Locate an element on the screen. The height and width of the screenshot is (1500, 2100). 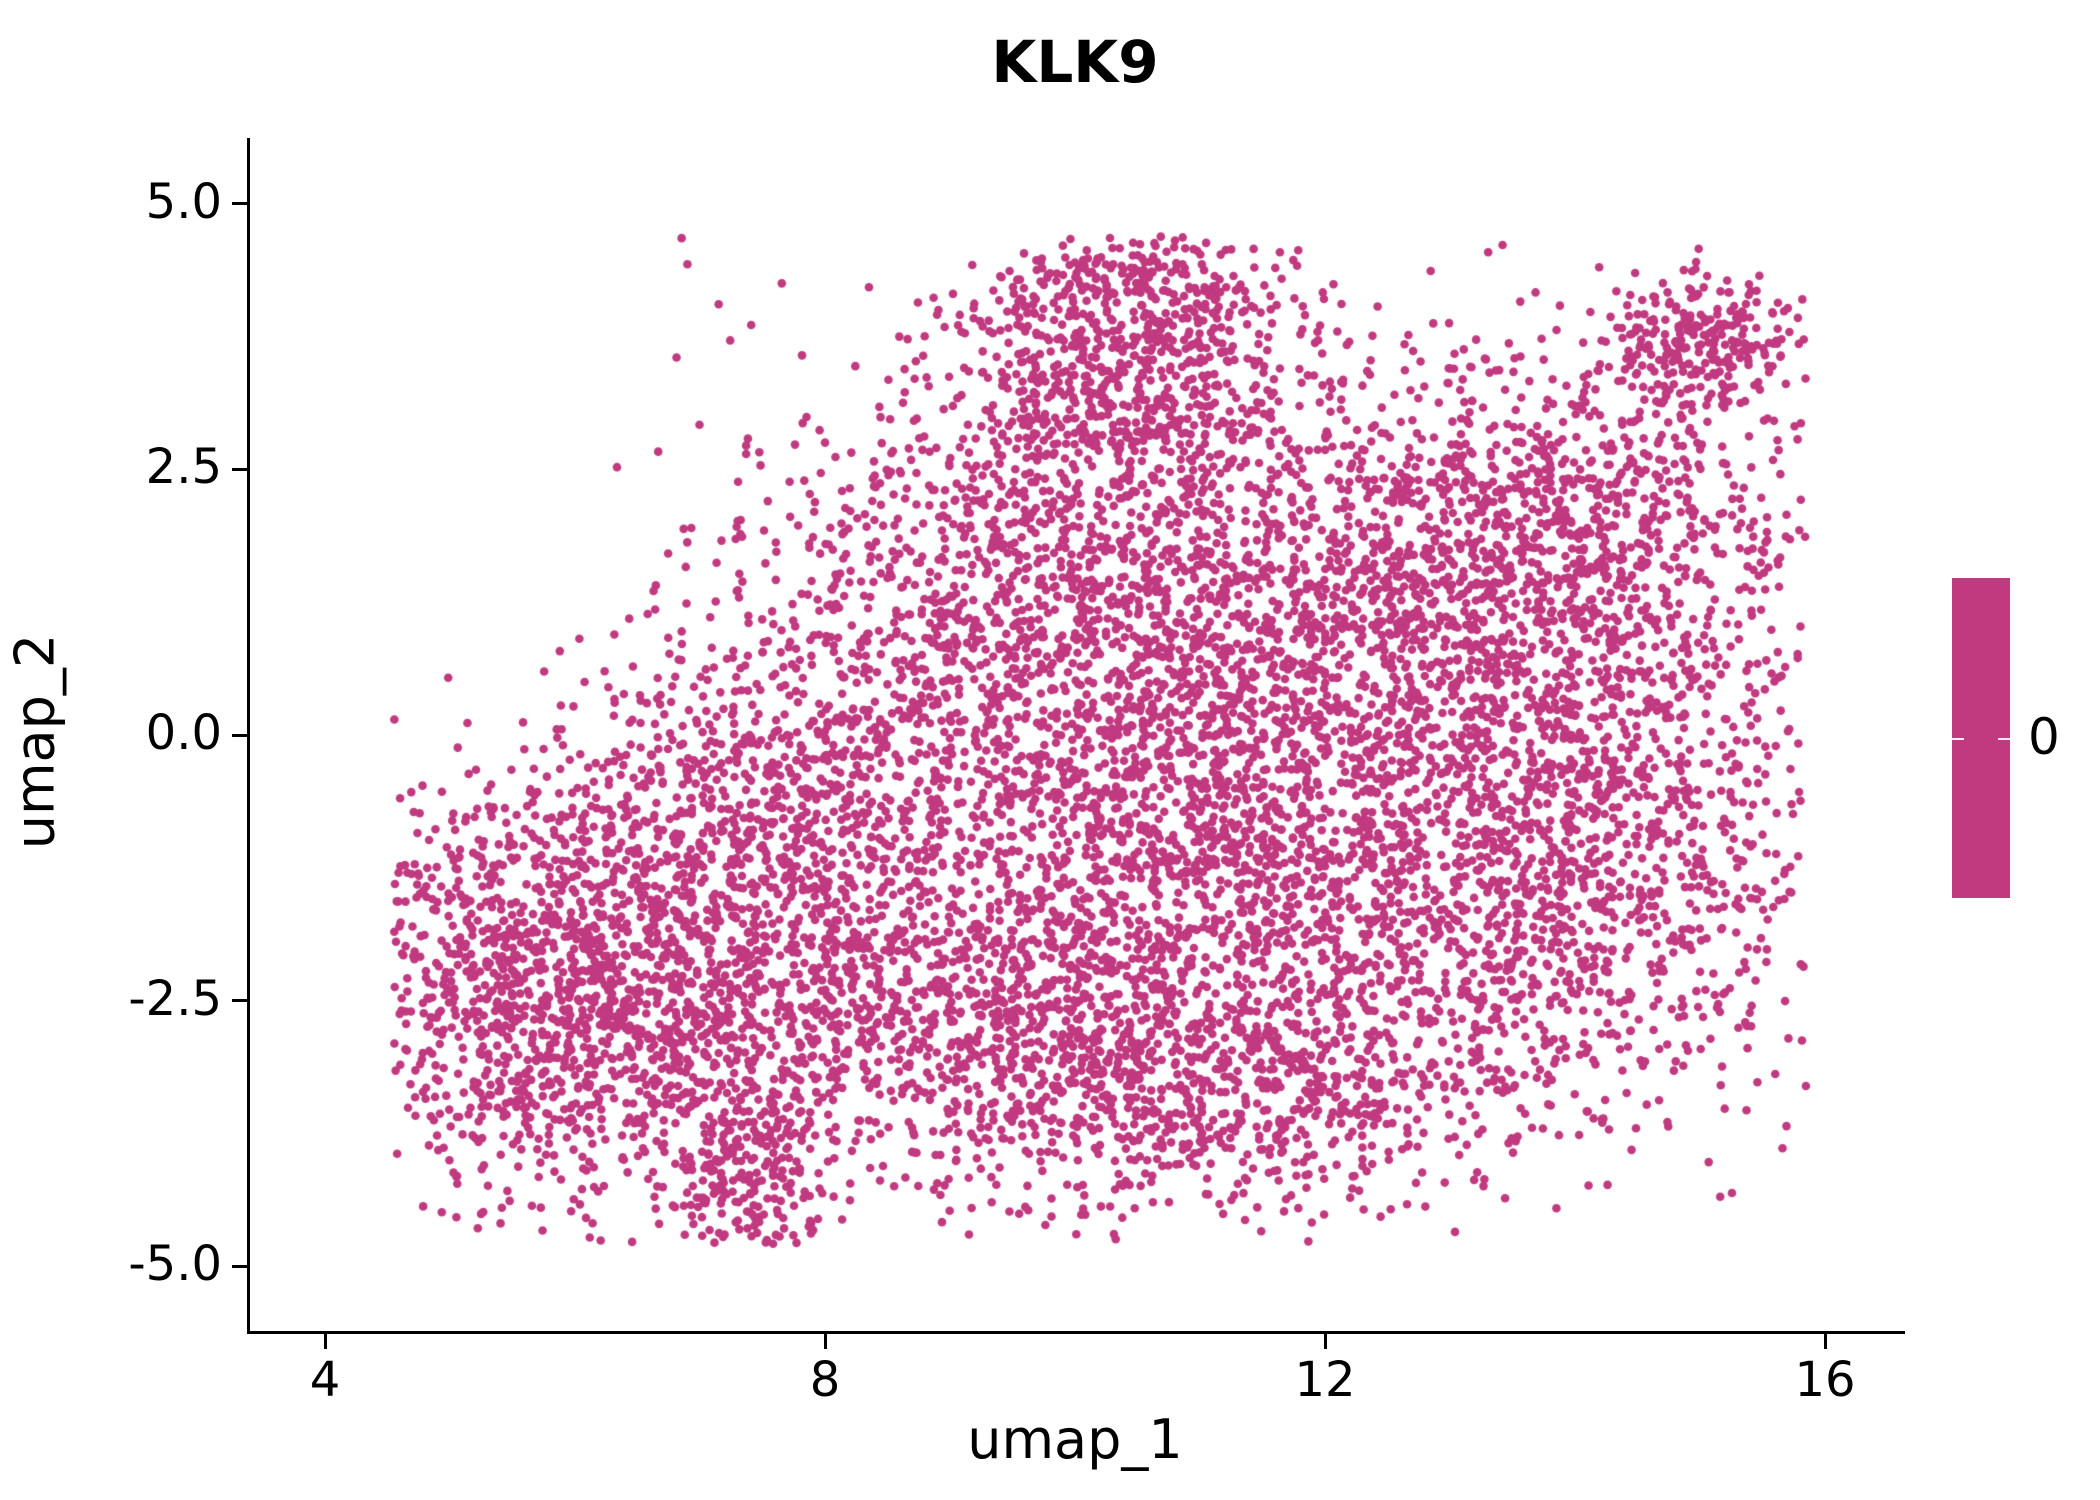
y-tick-label: 0.0 is located at coordinates (183, 733).